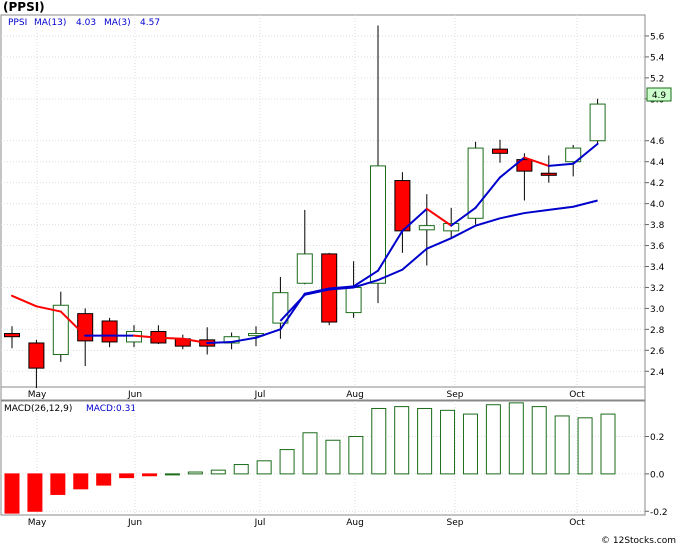 This screenshot has height=546, width=680. Describe the element at coordinates (657, 163) in the screenshot. I see `price-y-tick-label: 4.4` at that location.